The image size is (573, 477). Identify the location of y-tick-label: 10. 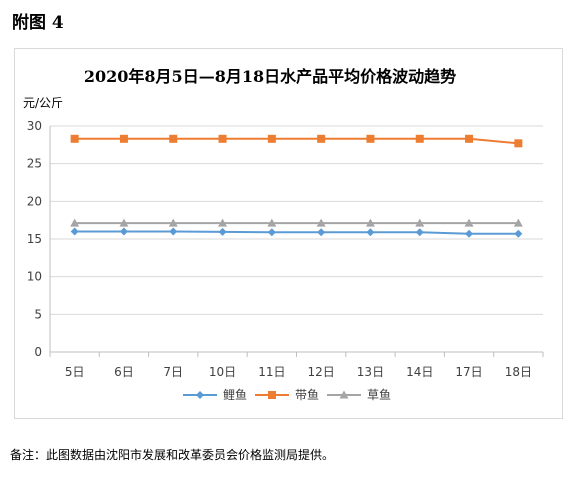
(34, 277).